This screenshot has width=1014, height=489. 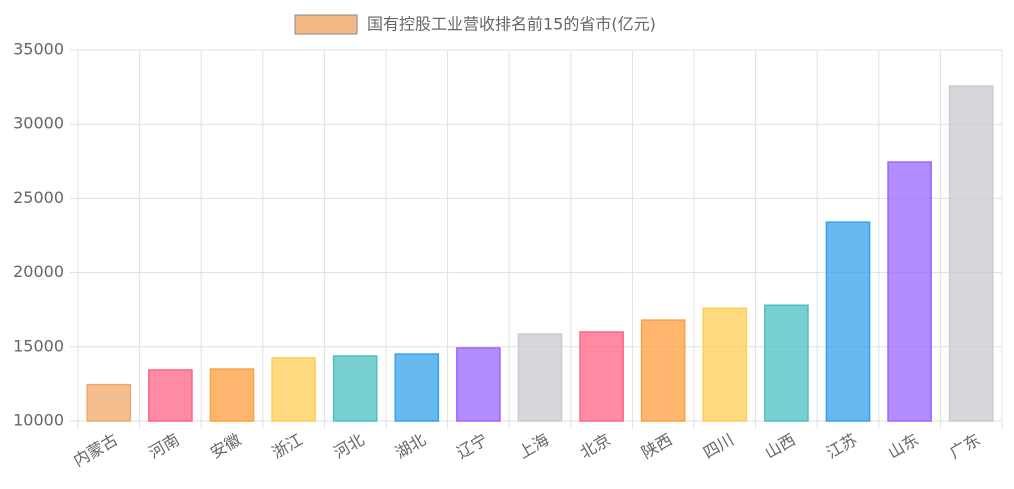 What do you see at coordinates (163, 446) in the screenshot?
I see `x-tick-label: 河南` at bounding box center [163, 446].